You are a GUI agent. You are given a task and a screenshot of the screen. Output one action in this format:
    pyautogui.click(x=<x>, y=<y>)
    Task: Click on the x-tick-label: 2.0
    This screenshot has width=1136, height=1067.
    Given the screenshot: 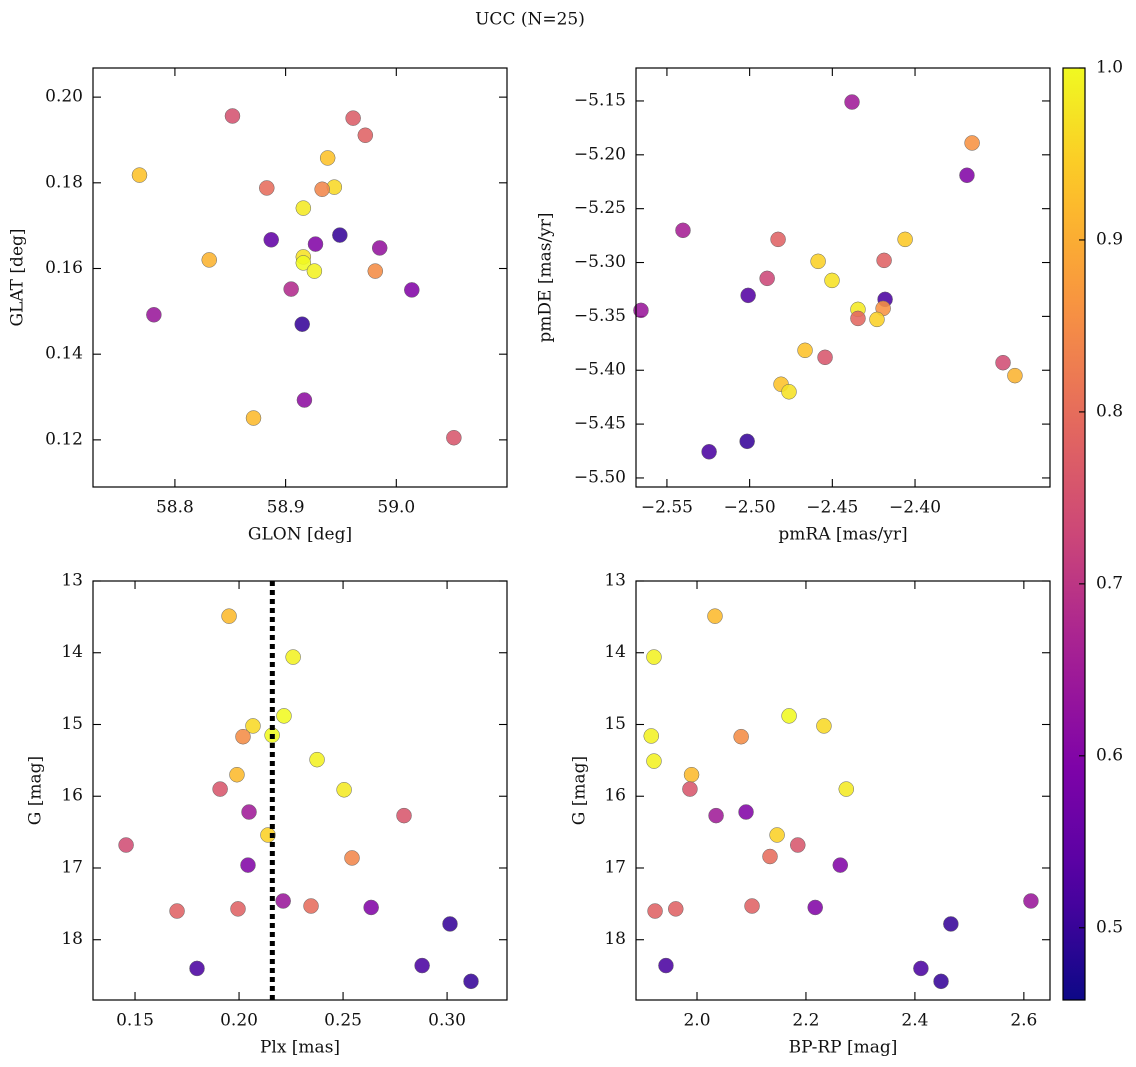 What is the action you would take?
    pyautogui.click(x=696, y=1021)
    